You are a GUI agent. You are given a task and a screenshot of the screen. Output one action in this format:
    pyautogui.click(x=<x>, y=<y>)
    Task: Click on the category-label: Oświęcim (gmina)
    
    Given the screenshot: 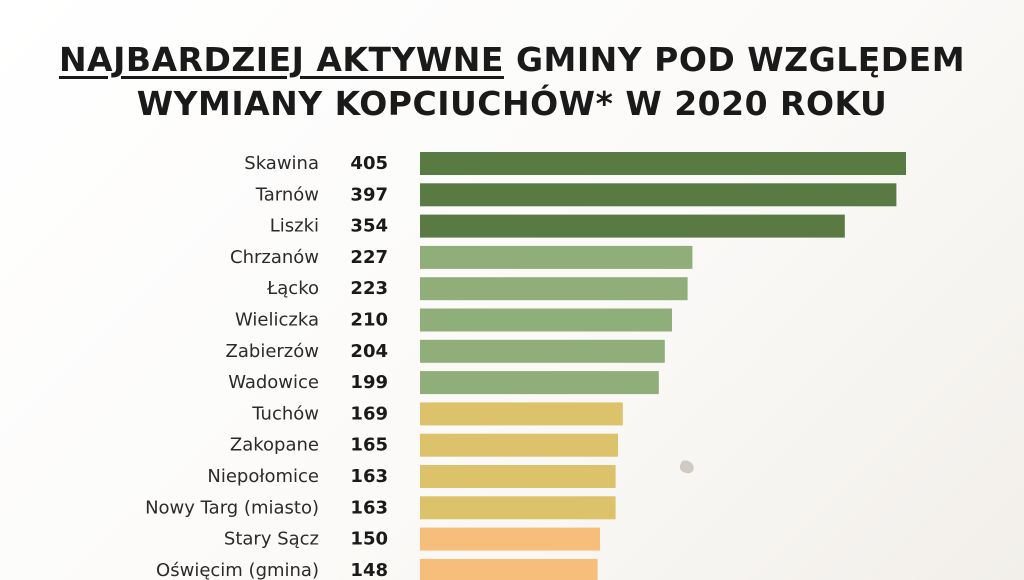 What is the action you would take?
    pyautogui.click(x=237, y=570)
    